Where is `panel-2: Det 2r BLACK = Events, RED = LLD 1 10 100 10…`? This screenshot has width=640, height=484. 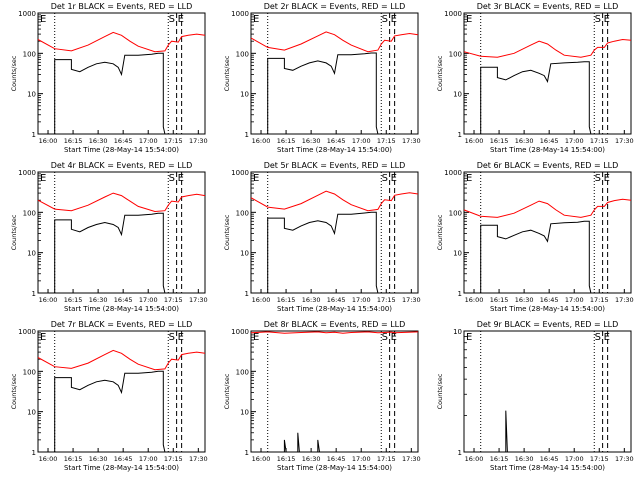
panel-2: Det 2r BLACK = Events, RED = LLD 1 10 100 10… is located at coordinates (322, 78).